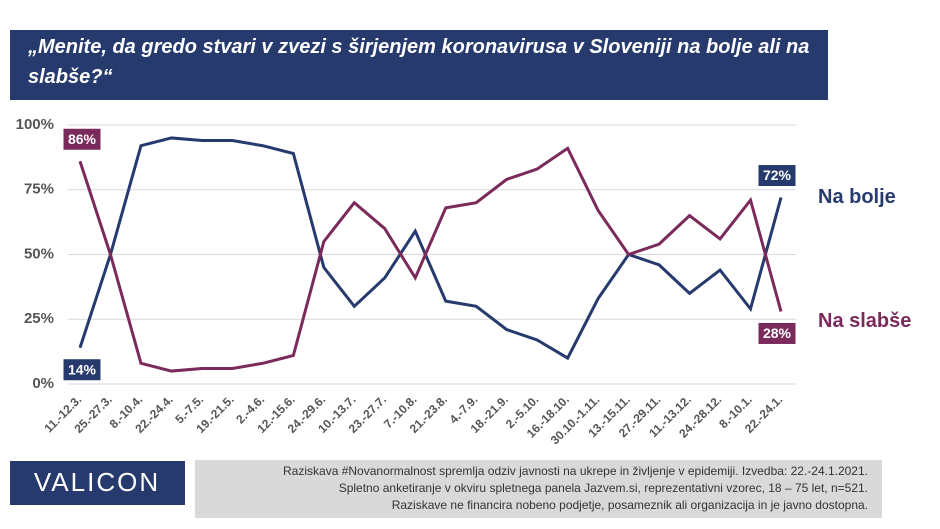 The width and height of the screenshot is (940, 529). I want to click on y-tick-label: 25%, so click(39, 318).